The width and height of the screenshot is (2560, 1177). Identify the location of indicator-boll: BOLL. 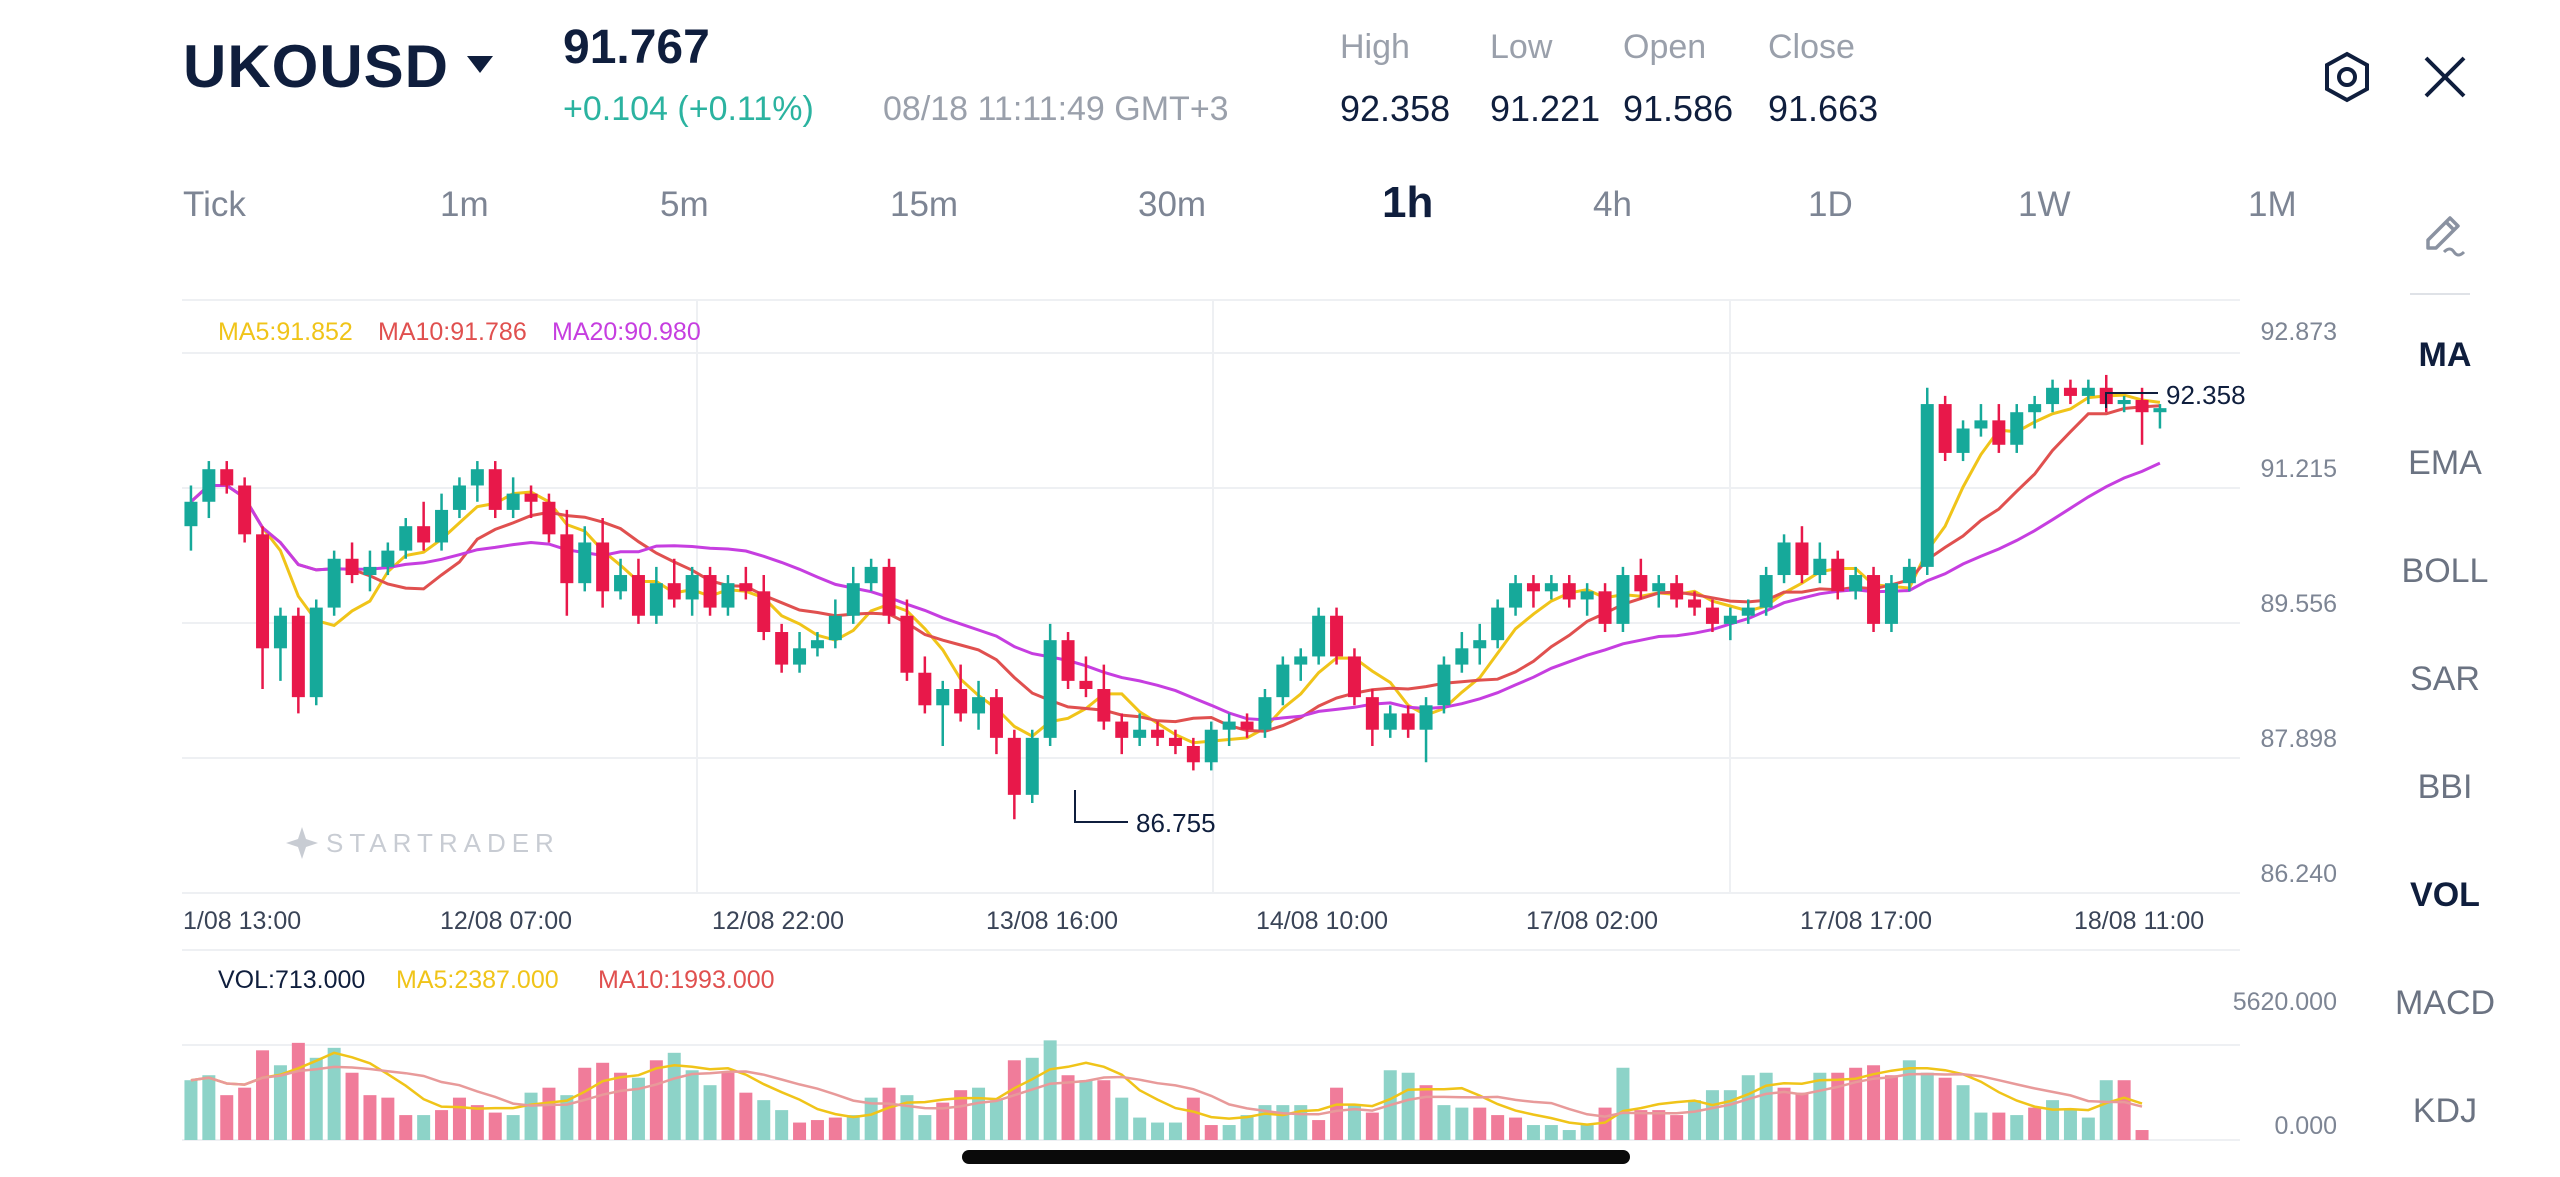
(2445, 571).